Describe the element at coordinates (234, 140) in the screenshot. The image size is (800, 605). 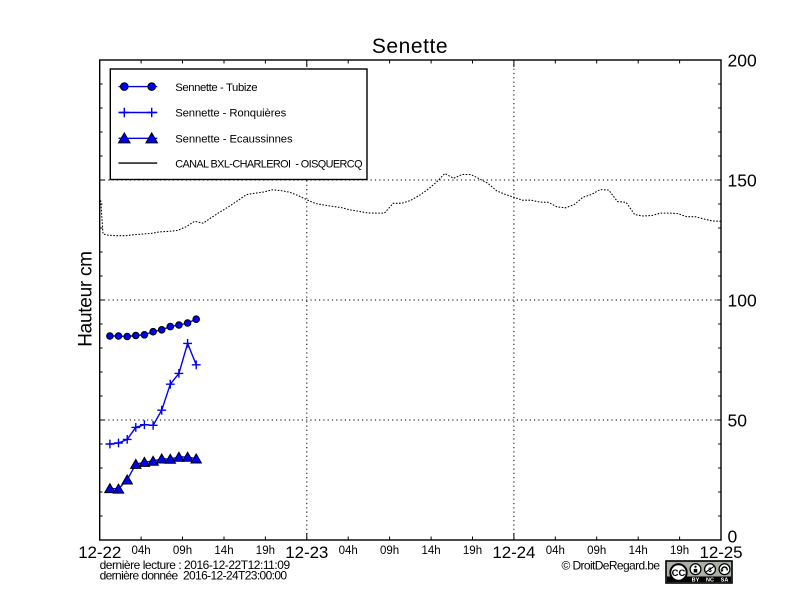
I see `svg-text: Sennette - Ecaussinnes` at that location.